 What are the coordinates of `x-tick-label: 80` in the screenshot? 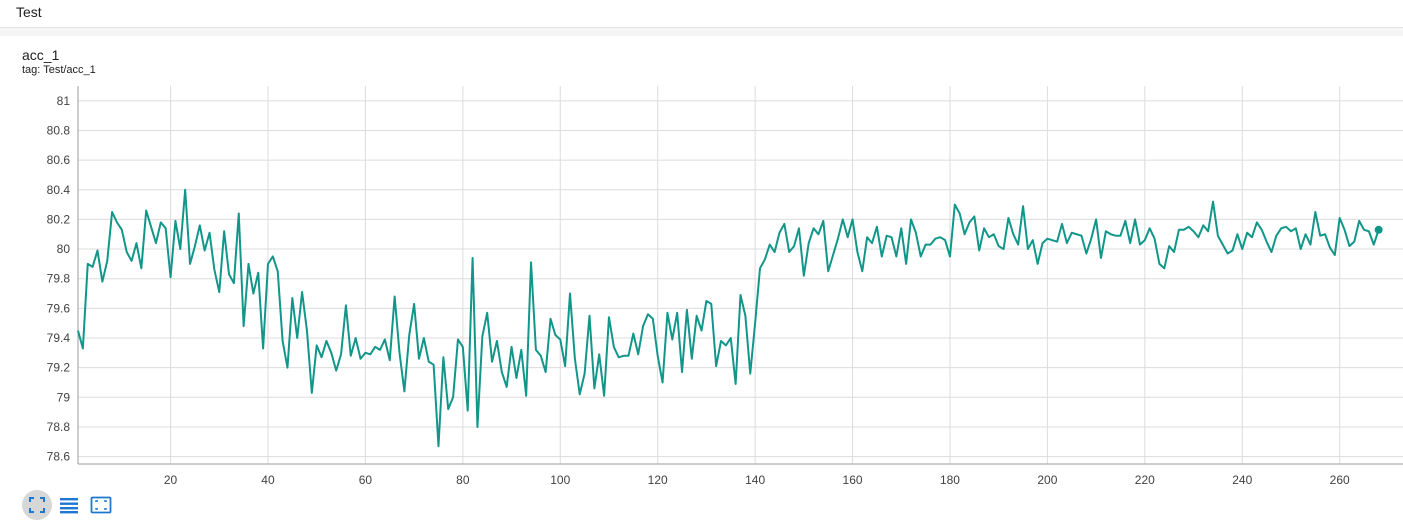 It's located at (463, 480).